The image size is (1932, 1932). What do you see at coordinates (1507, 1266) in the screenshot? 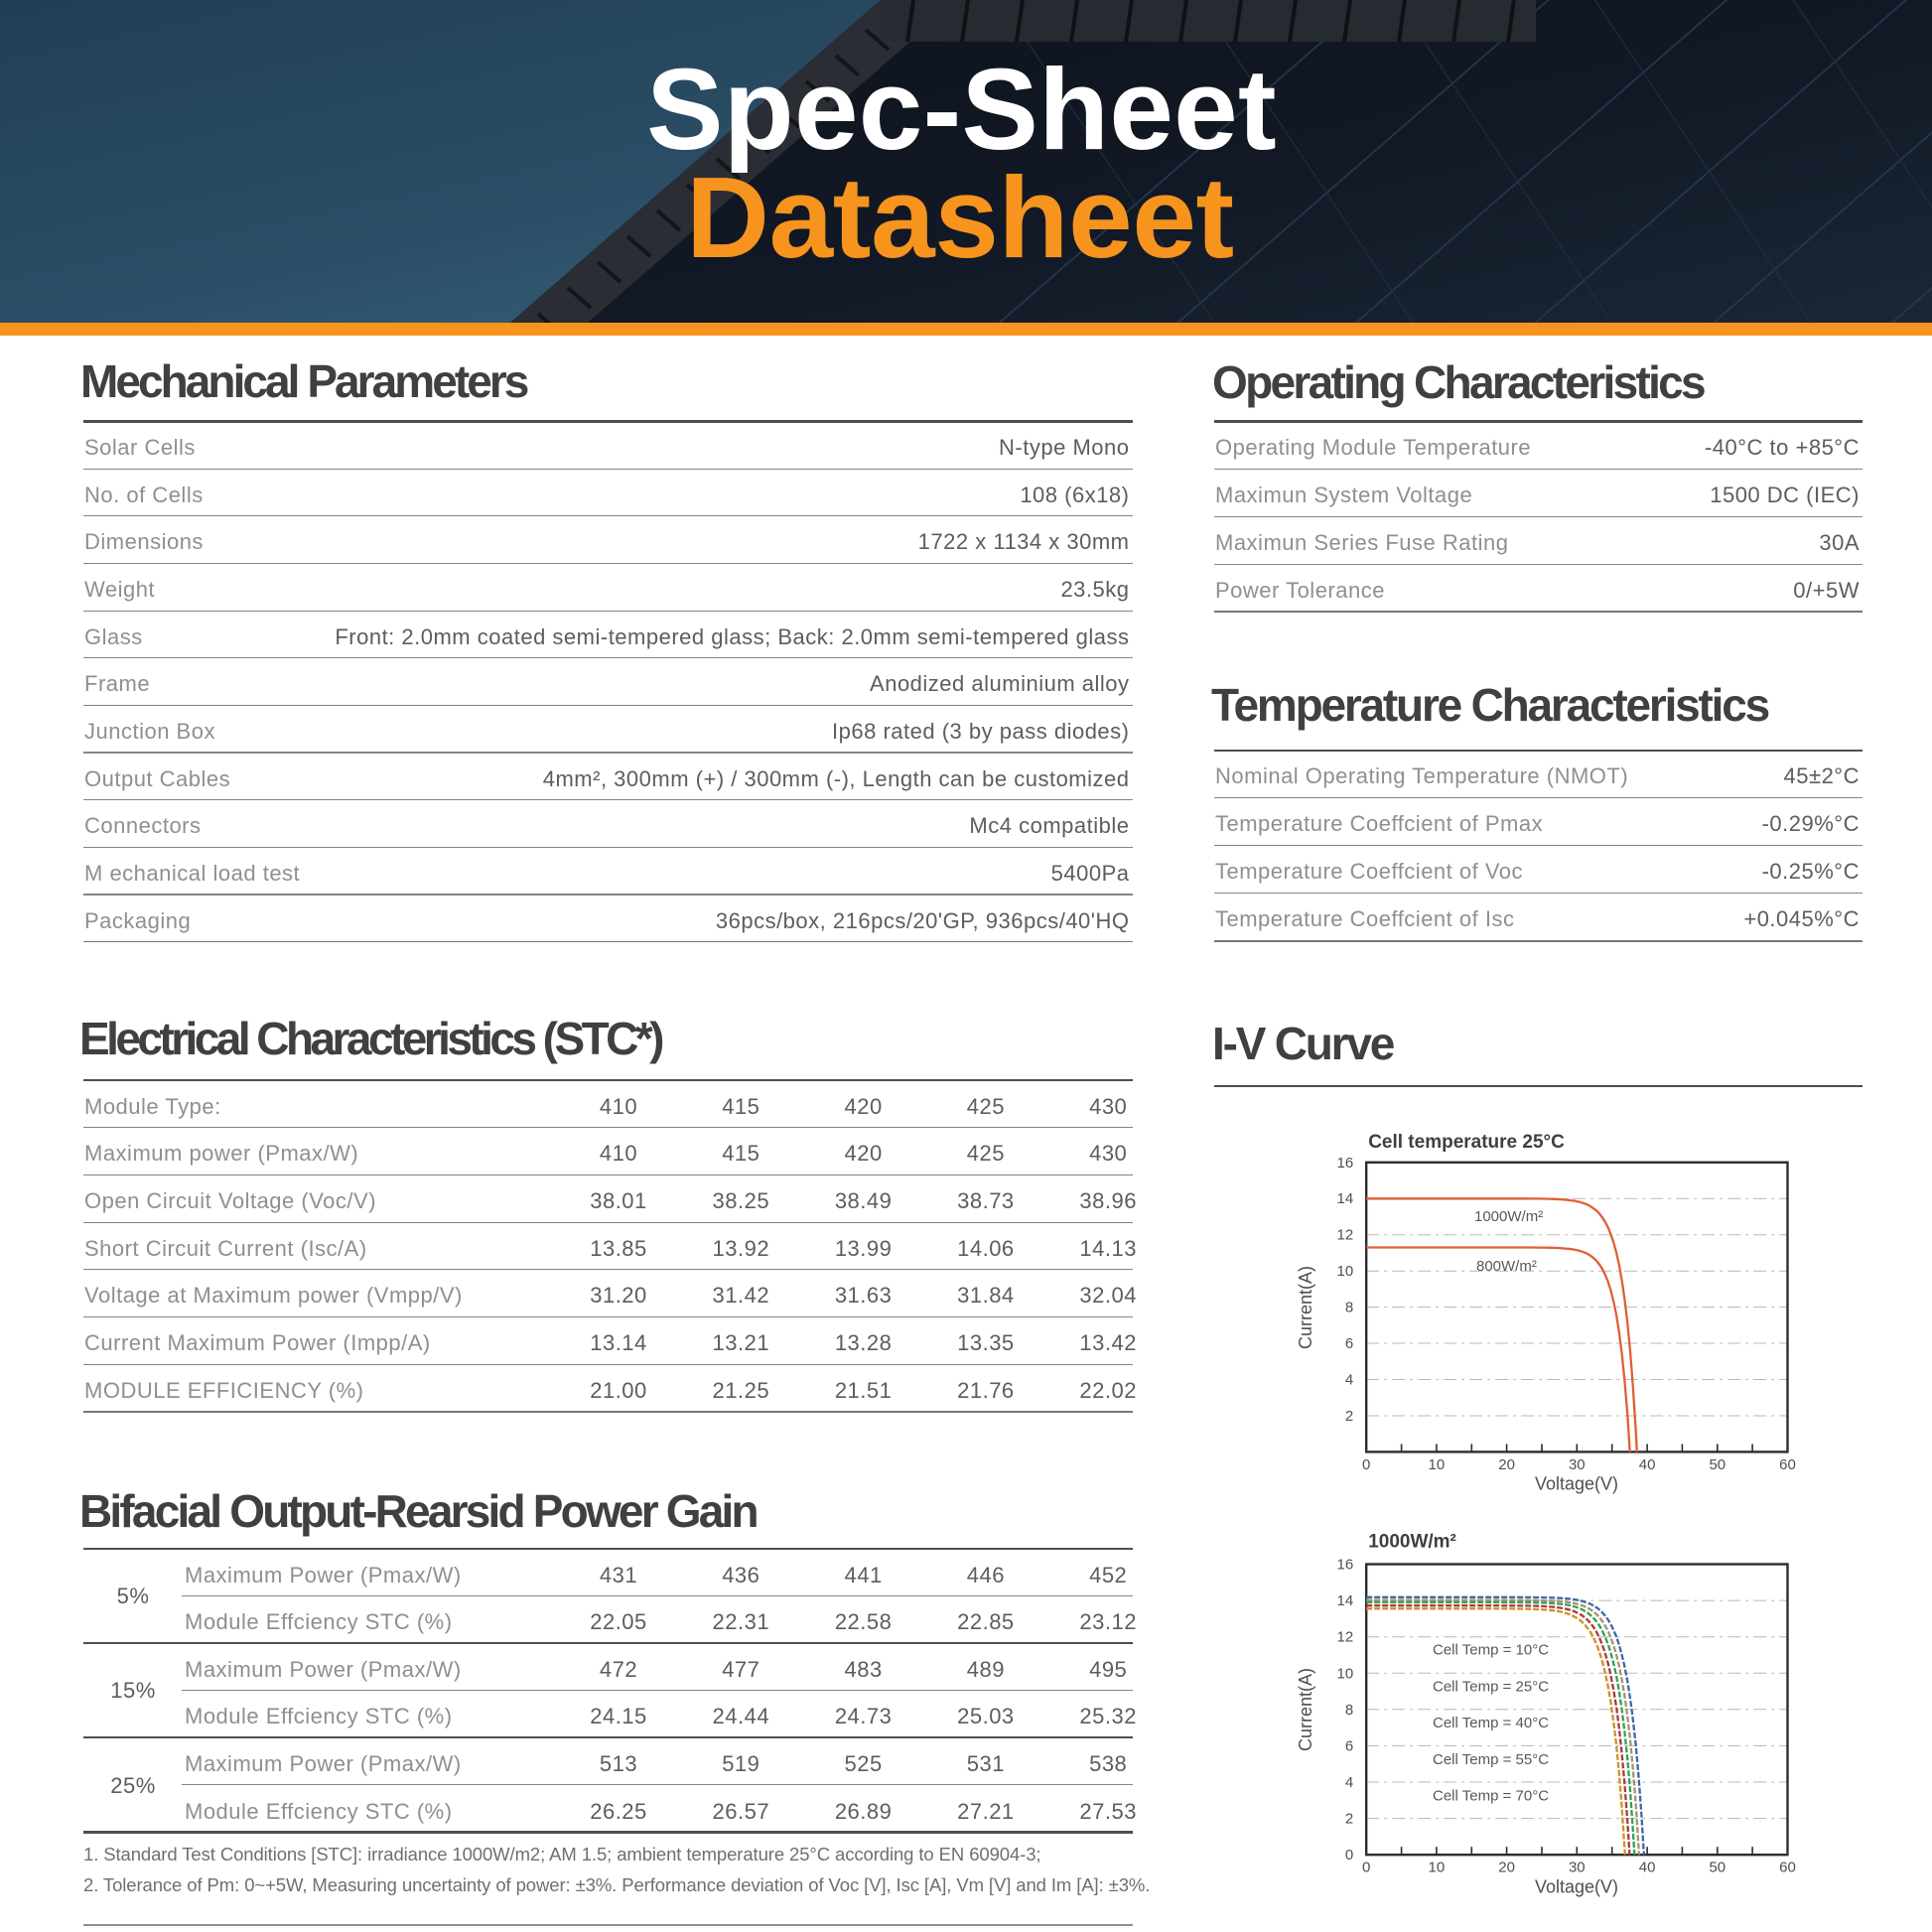
I see `svg-text: 800W/m²` at bounding box center [1507, 1266].